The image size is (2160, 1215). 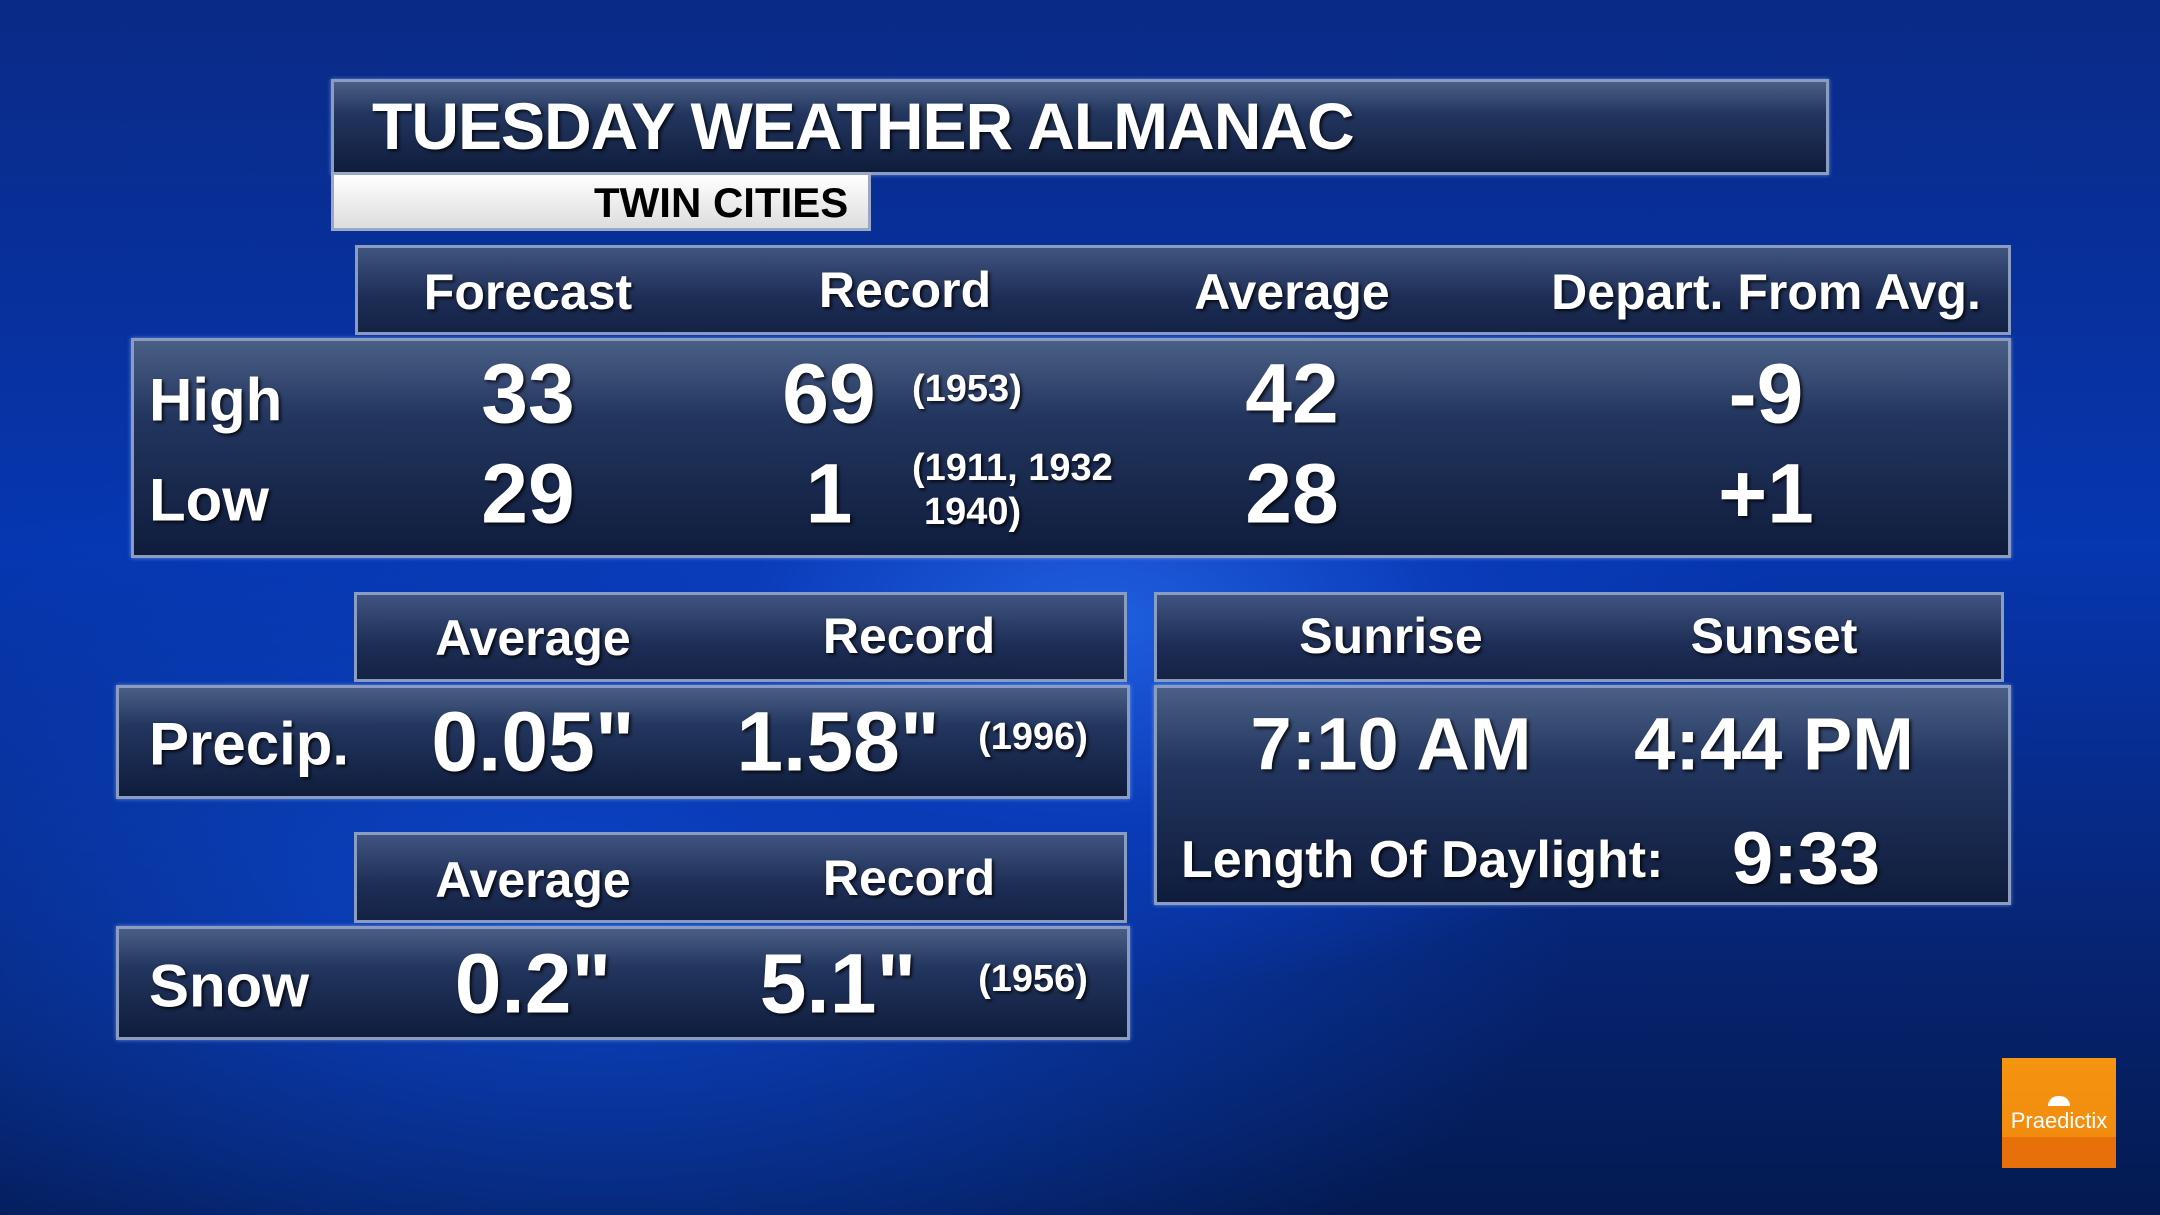 I want to click on low-record-years: (1911, 1932, so click(x=1012, y=468).